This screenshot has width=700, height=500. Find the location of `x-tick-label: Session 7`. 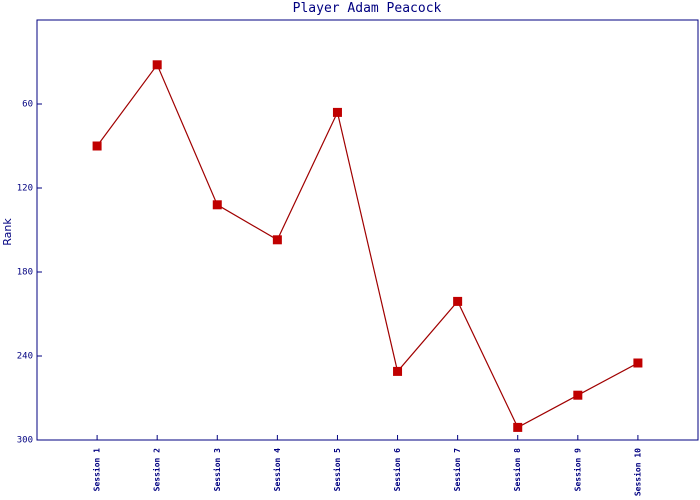

x-tick-label: Session 7 is located at coordinates (457, 470).